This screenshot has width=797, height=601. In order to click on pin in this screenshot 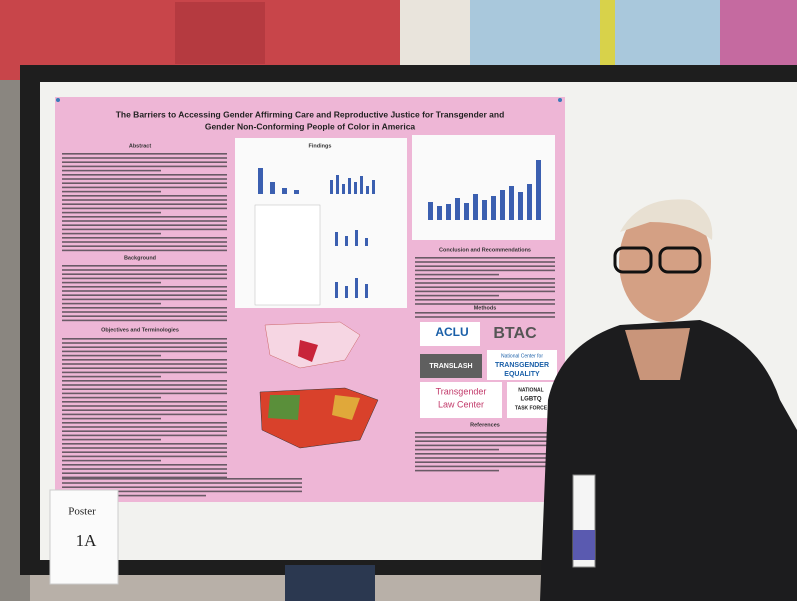, I will do `click(58, 100)`.